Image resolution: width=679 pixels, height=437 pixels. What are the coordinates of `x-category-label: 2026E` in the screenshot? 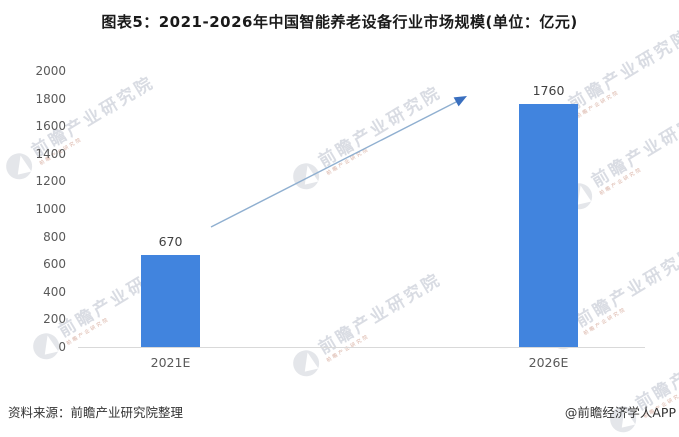 It's located at (548, 362).